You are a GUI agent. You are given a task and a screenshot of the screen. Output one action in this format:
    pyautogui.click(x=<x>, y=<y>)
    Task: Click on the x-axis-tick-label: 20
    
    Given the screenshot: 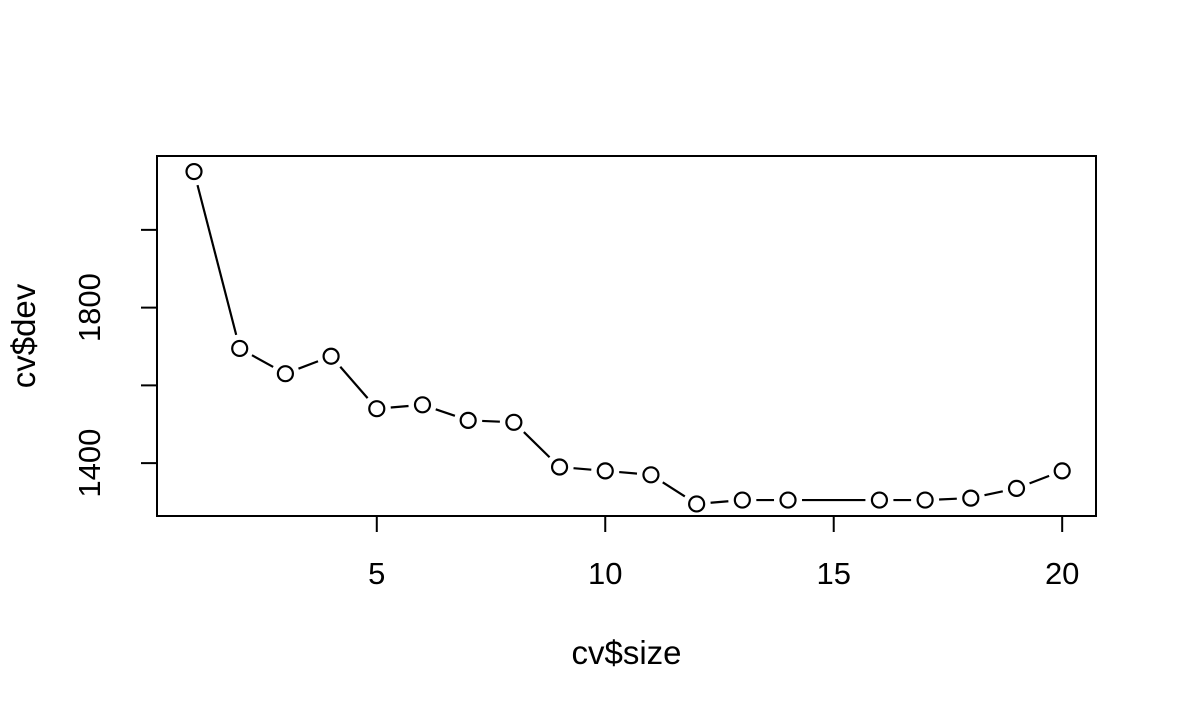 What is the action you would take?
    pyautogui.click(x=1062, y=573)
    